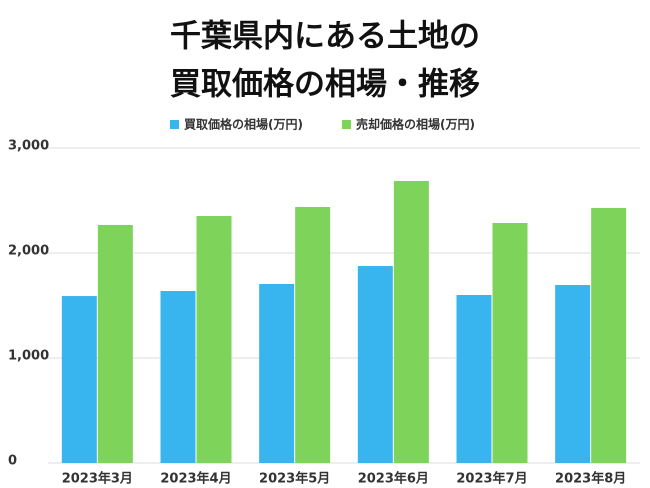  What do you see at coordinates (325, 37) in the screenshot?
I see `chart-title: 千葉県内にある土地の` at bounding box center [325, 37].